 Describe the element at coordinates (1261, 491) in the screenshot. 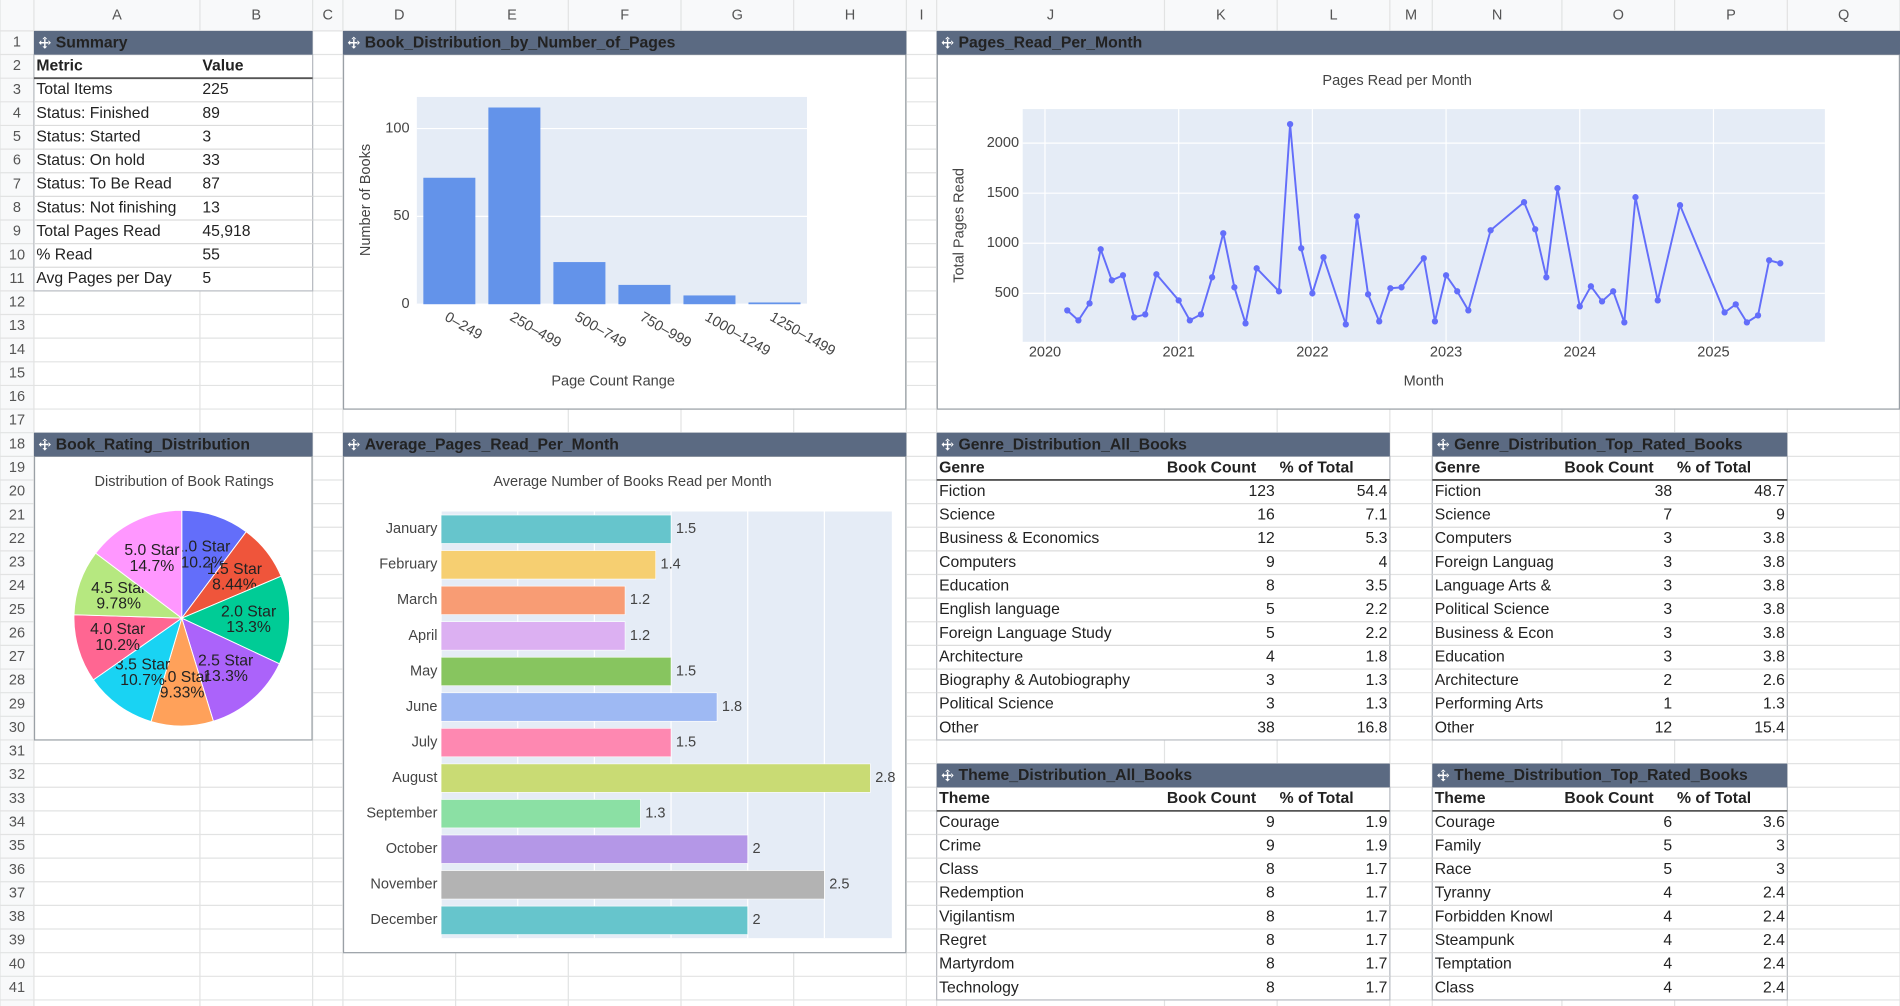

I see `table-cell: 123` at that location.